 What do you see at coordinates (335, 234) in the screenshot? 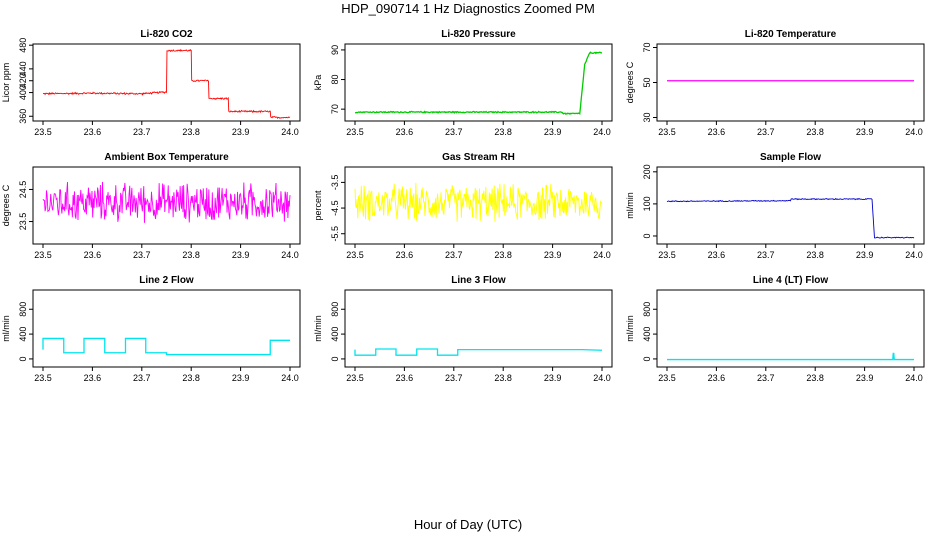
I see `y-tick-label: -5.5` at bounding box center [335, 234].